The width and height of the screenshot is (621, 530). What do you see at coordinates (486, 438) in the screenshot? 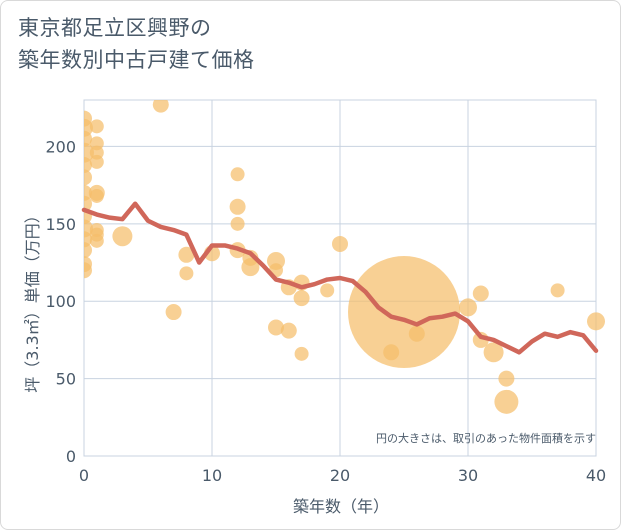
I see `bubble-size-note: 円の大きさは、取引のあった物件面積を示す` at bounding box center [486, 438].